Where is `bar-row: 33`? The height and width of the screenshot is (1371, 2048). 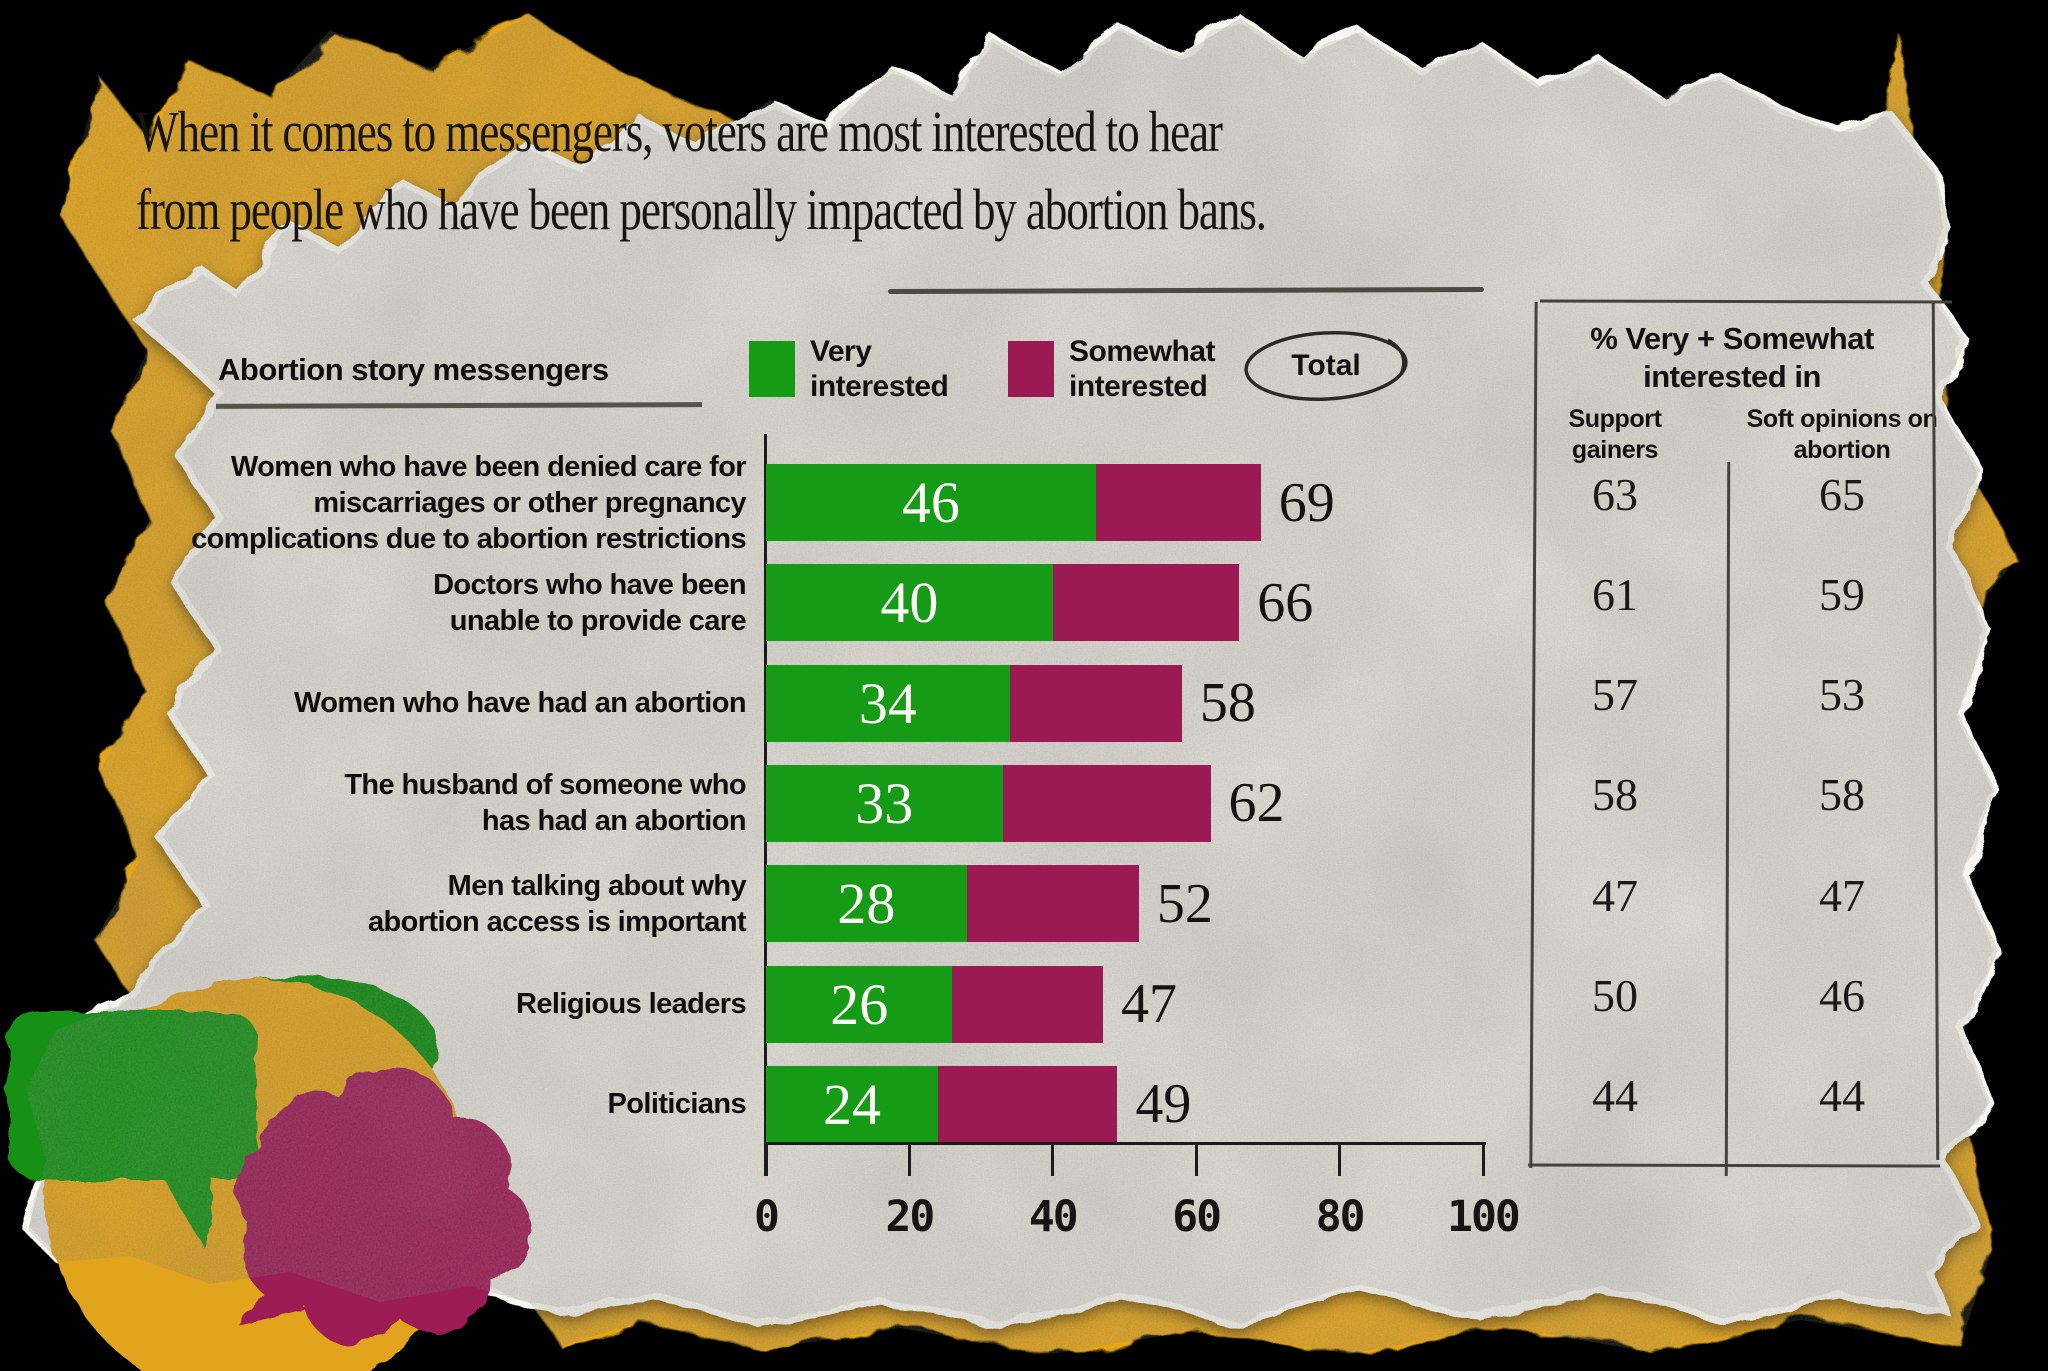 bar-row: 33 is located at coordinates (988, 803).